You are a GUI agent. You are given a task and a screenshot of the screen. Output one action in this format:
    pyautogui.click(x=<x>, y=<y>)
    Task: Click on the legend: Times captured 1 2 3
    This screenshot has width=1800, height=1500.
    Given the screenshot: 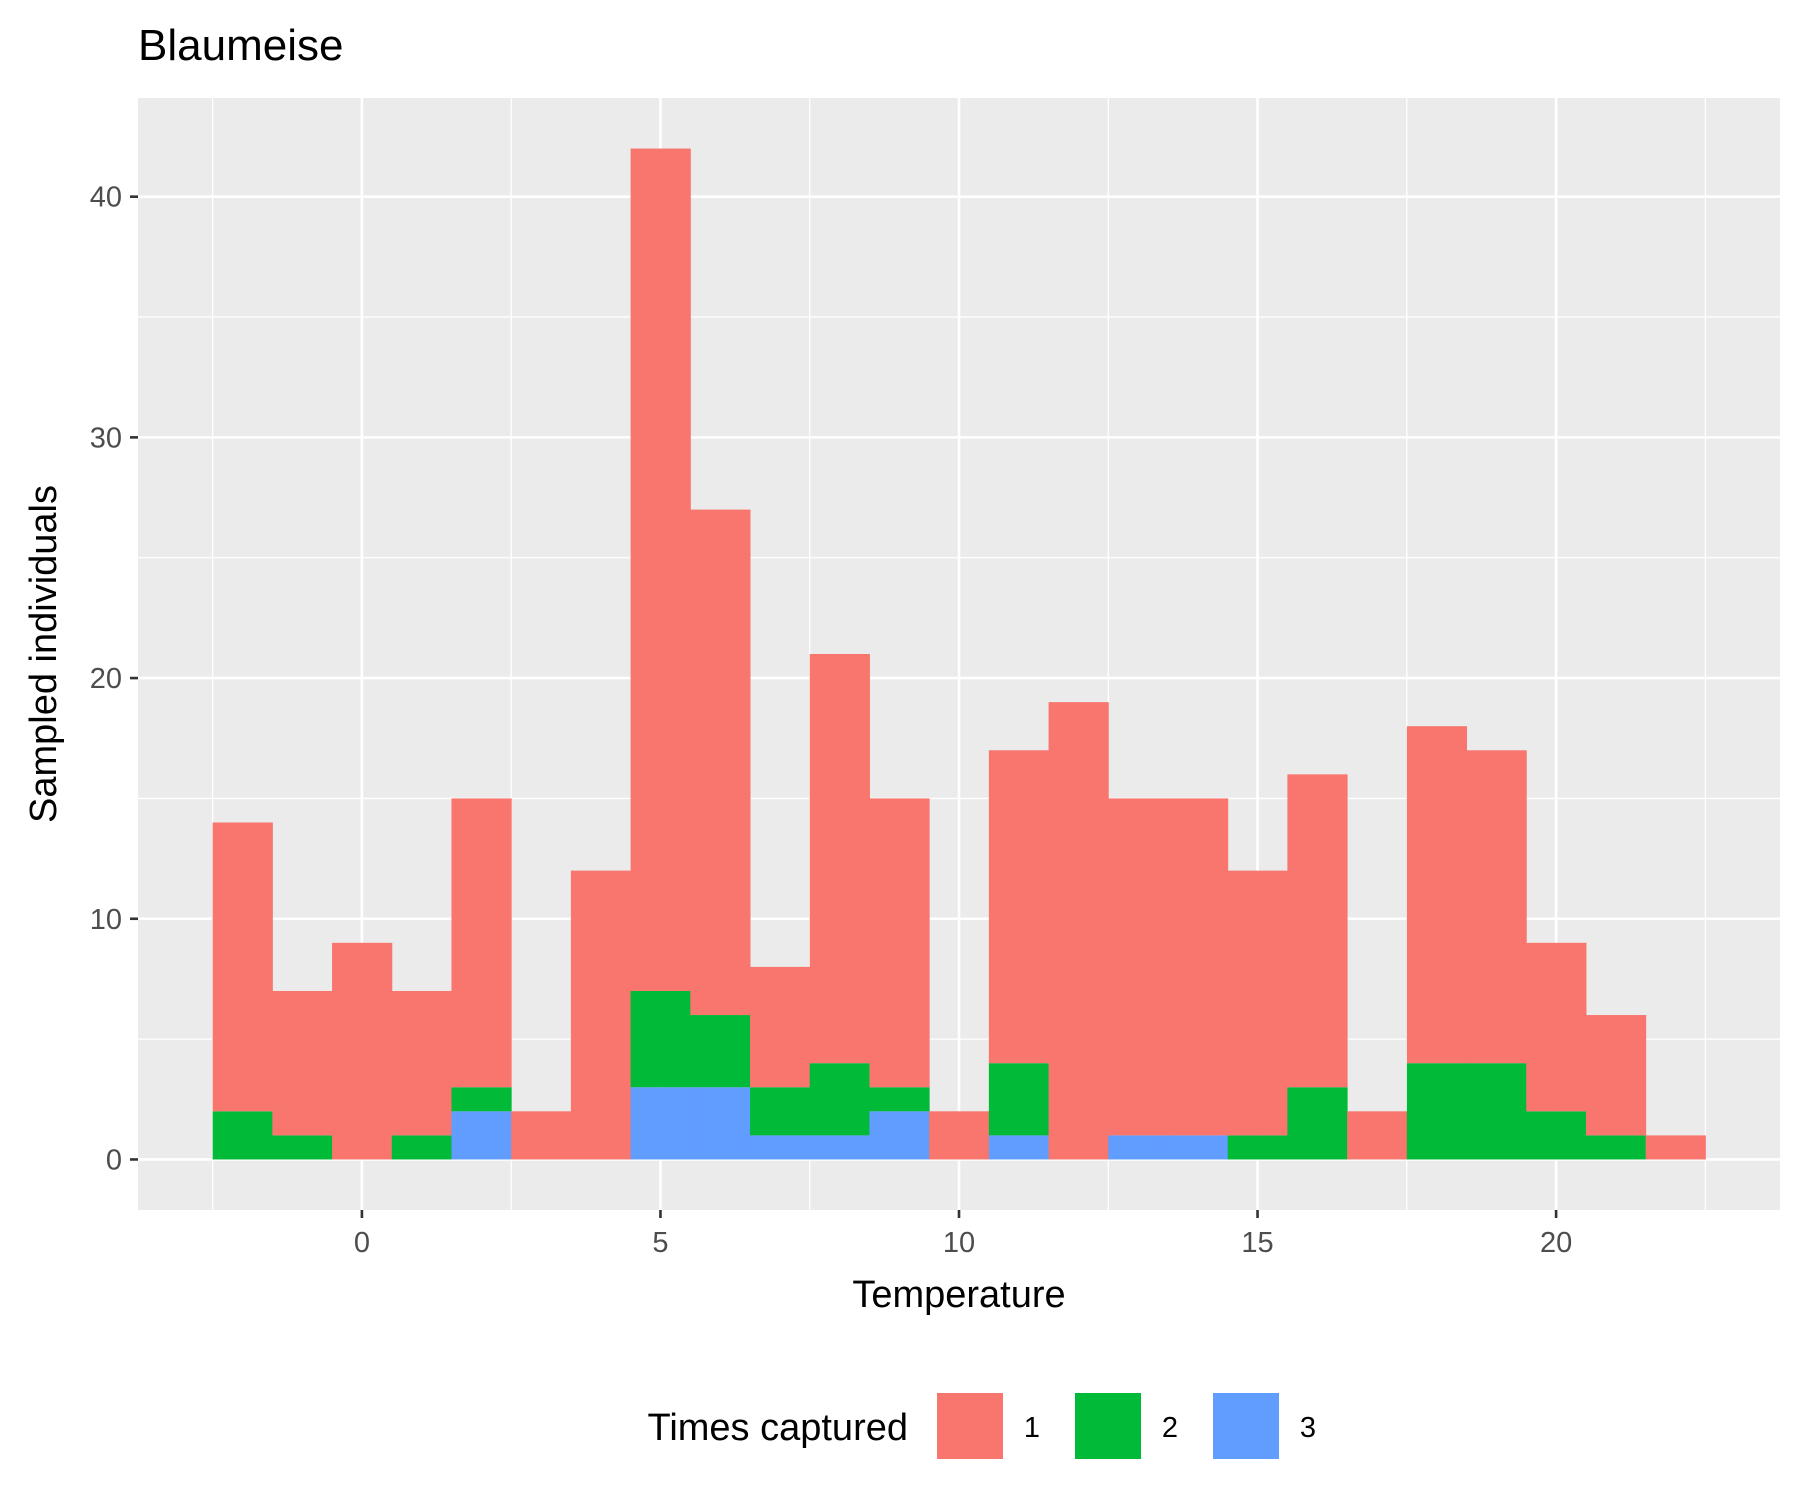 What is the action you would take?
    pyautogui.click(x=982, y=1426)
    